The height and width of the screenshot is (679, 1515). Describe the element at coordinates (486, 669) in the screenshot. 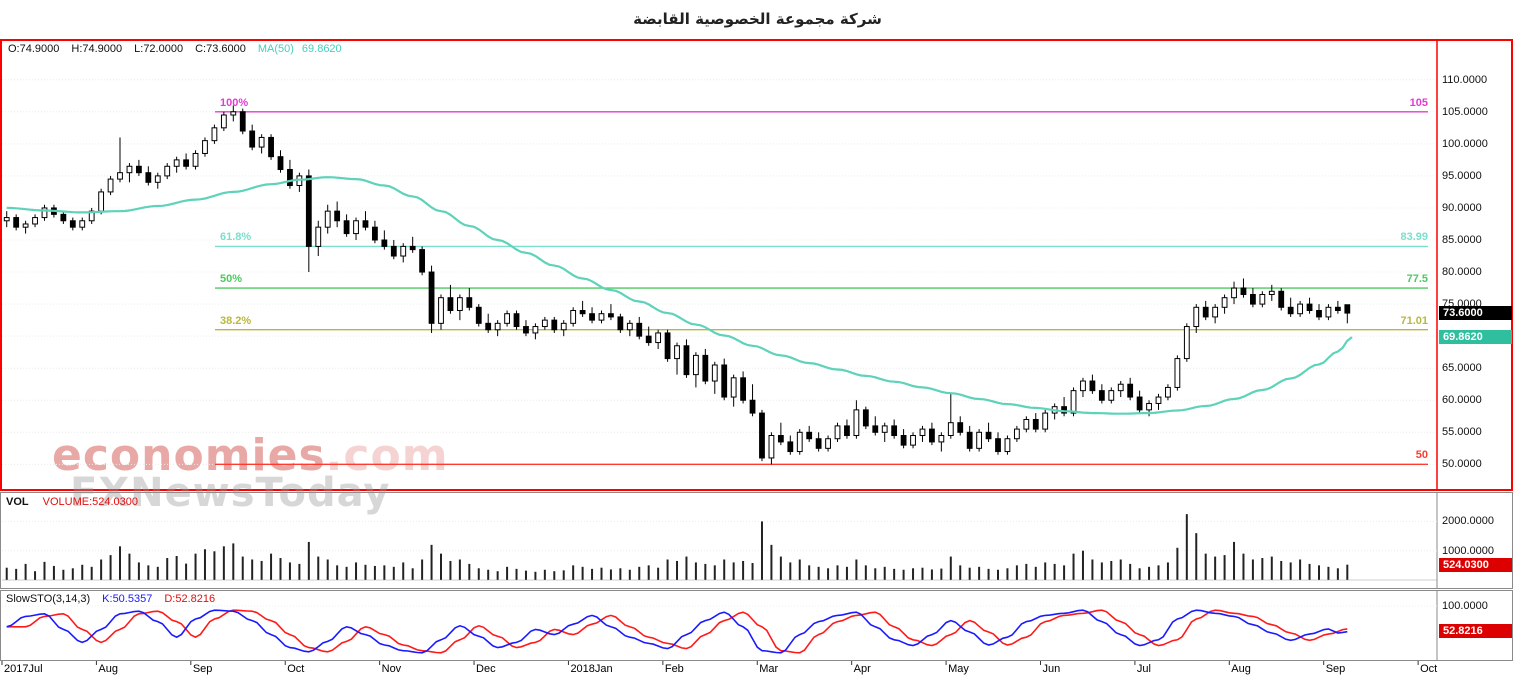

I see `x-axis-month-label: Dec` at that location.